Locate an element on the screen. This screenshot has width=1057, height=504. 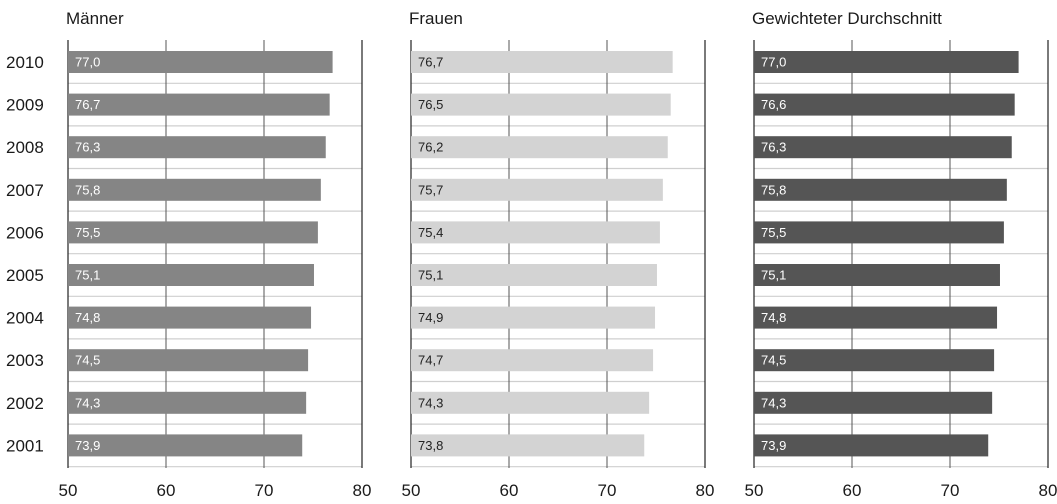
bar-2-2003 is located at coordinates (532, 360).